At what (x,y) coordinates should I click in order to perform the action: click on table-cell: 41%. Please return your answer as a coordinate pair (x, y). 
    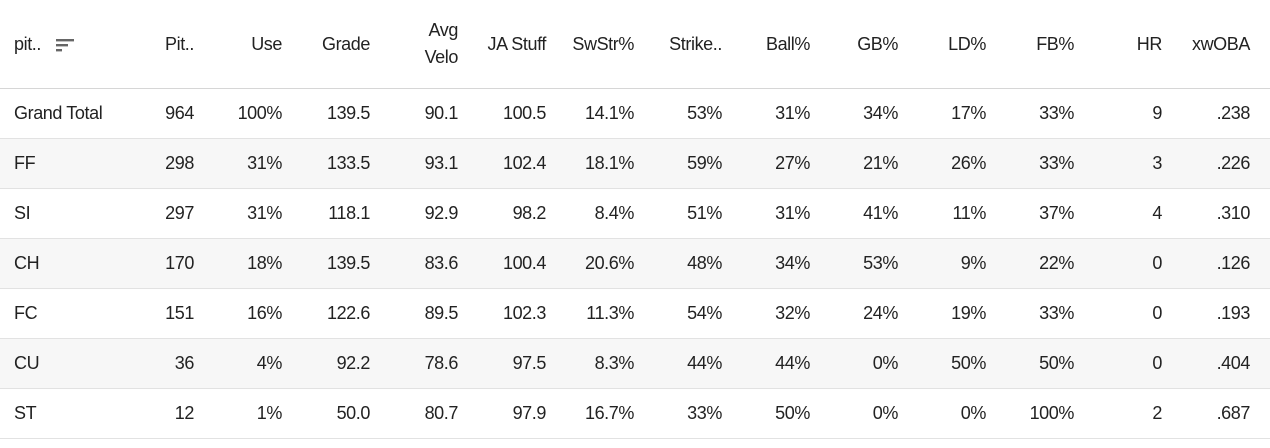
    Looking at the image, I should click on (862, 213).